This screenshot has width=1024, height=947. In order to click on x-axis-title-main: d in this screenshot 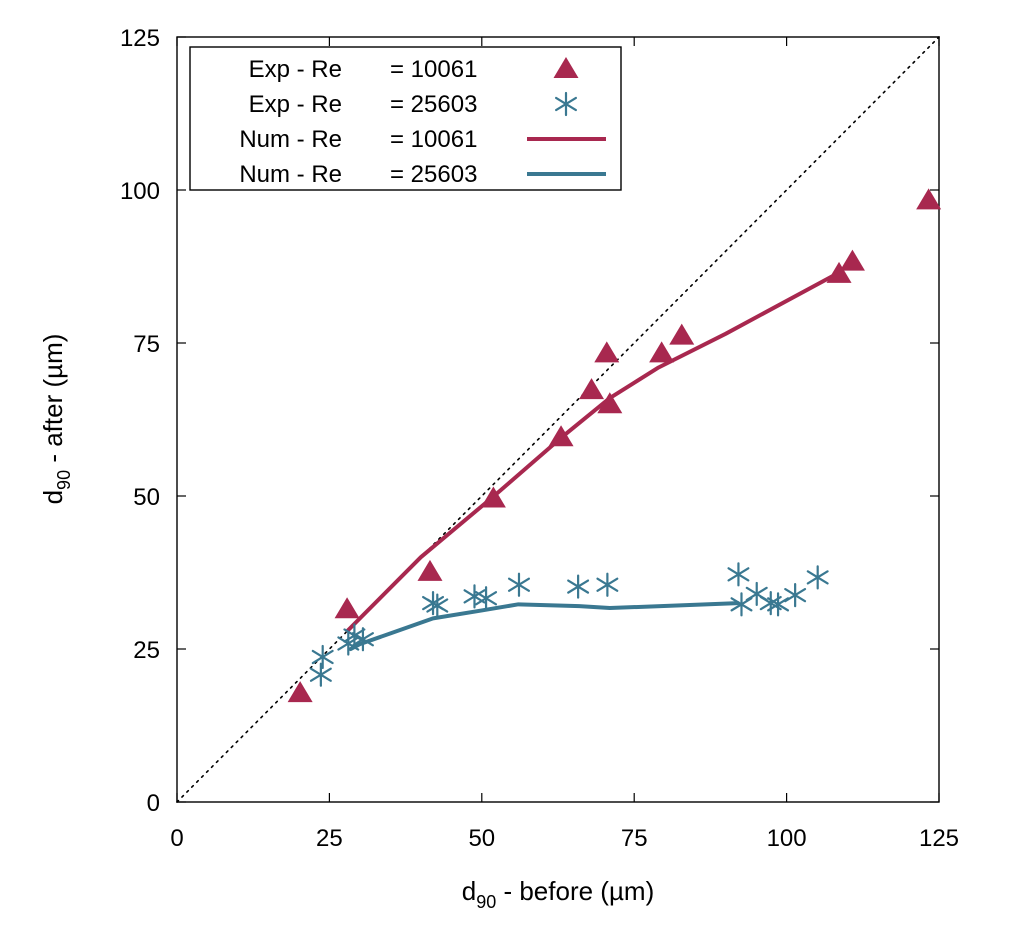, I will do `click(469, 891)`.